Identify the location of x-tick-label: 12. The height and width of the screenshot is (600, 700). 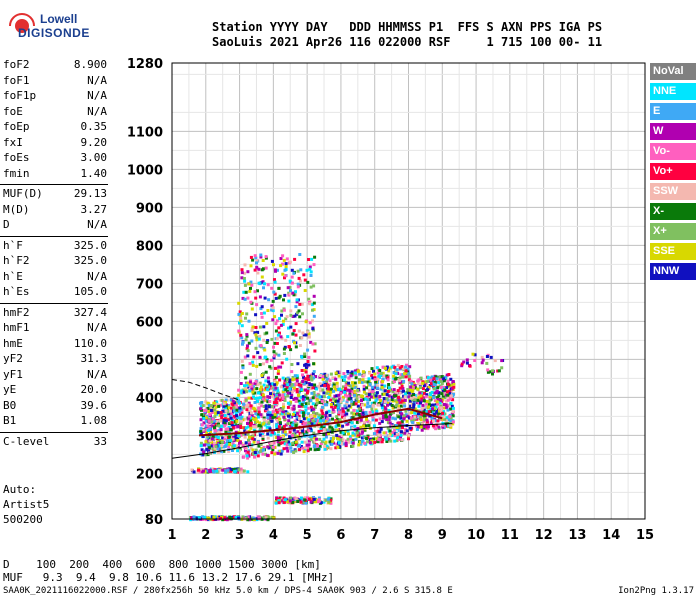
(544, 535).